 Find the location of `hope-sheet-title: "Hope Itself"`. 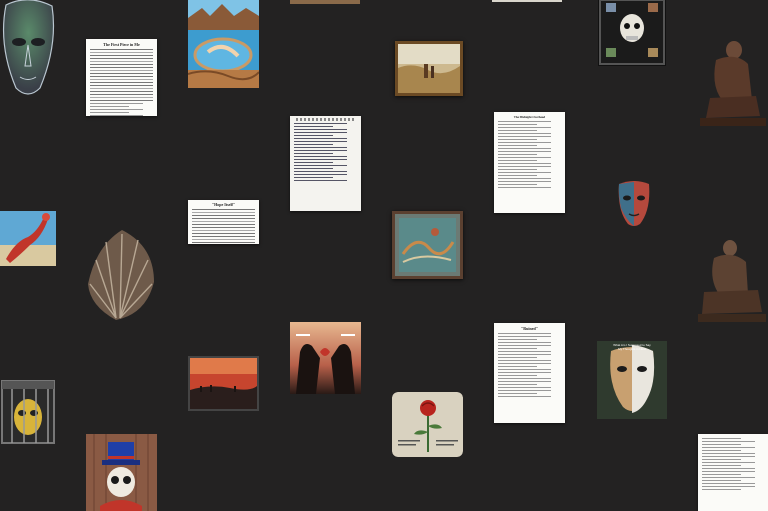

hope-sheet-title: "Hope Itself" is located at coordinates (223, 204).